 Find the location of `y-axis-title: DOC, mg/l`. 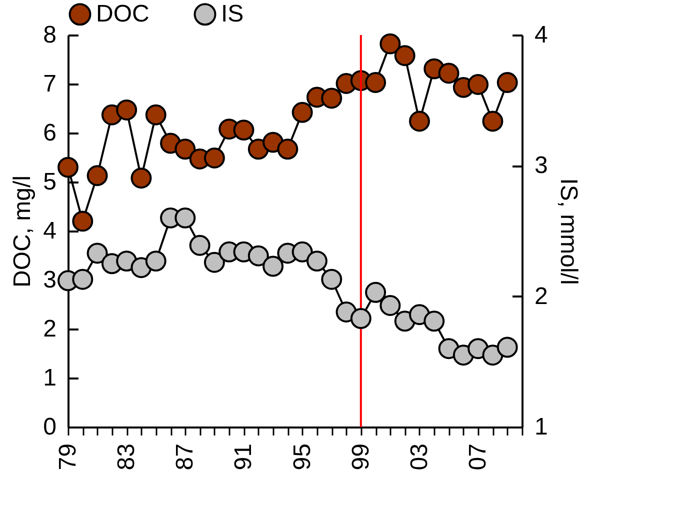

y-axis-title: DOC, mg/l is located at coordinates (22, 231).